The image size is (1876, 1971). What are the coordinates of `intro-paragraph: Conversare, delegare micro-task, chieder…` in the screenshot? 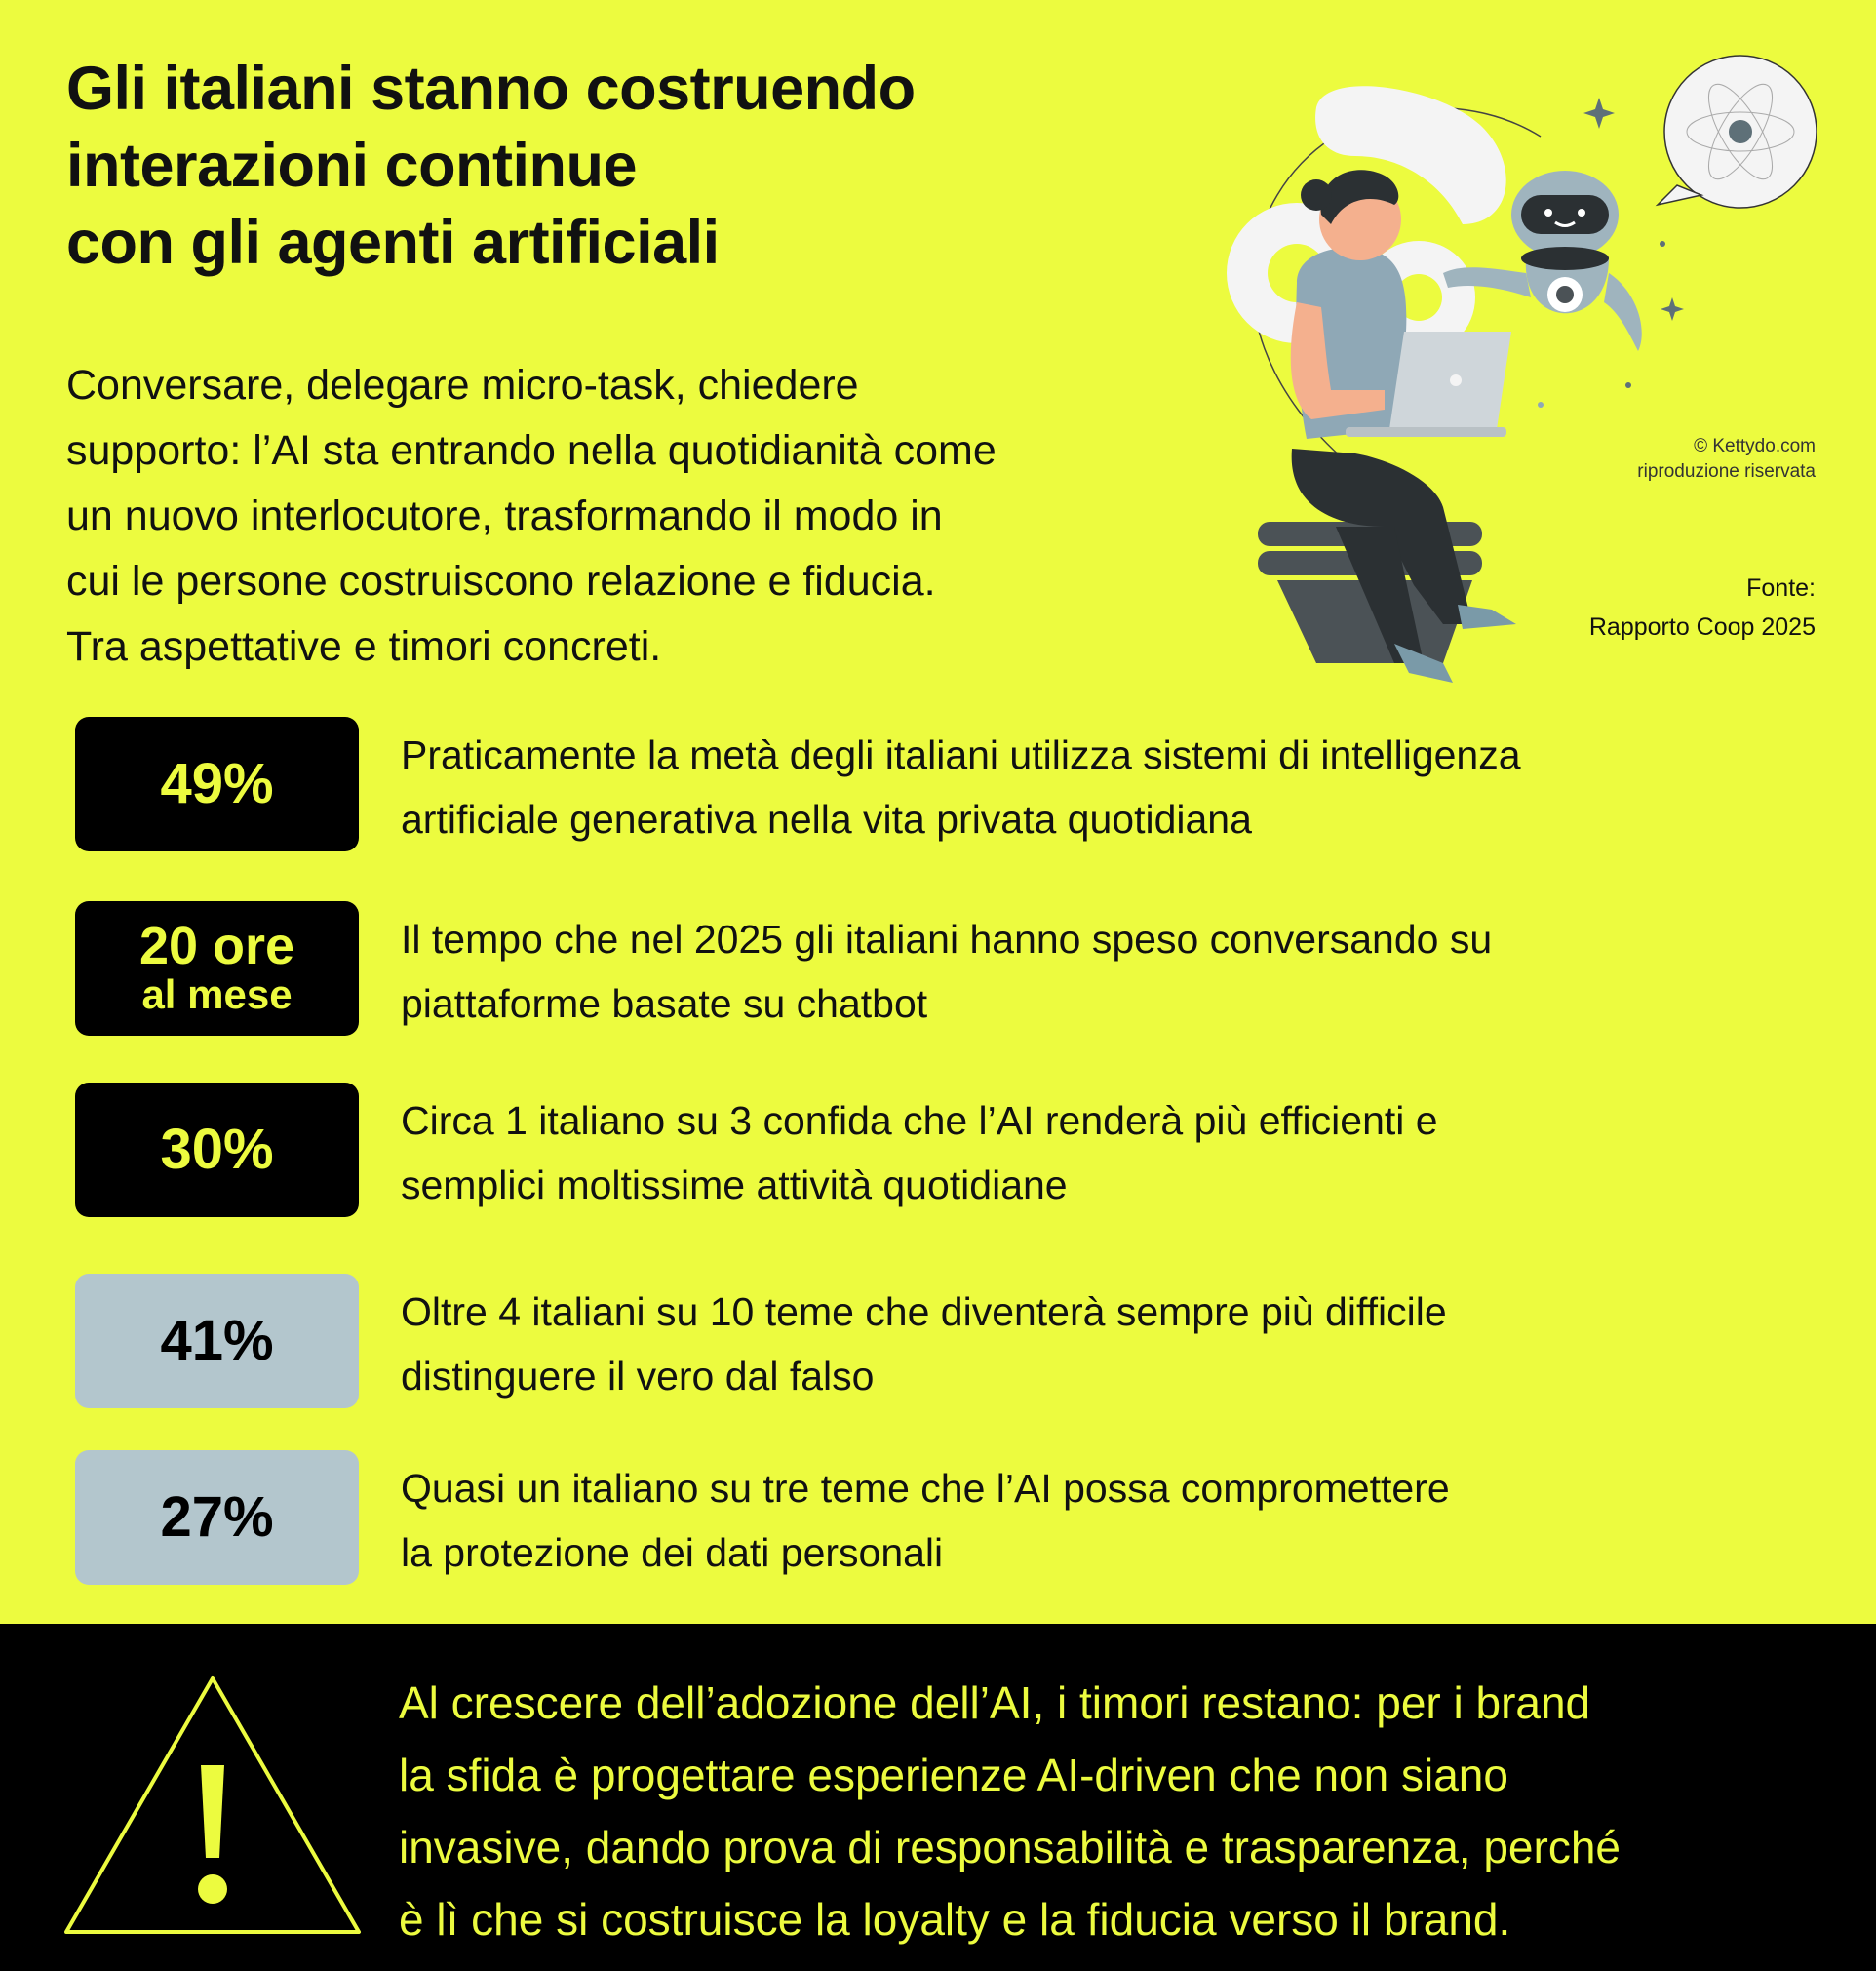 It's located at (651, 517).